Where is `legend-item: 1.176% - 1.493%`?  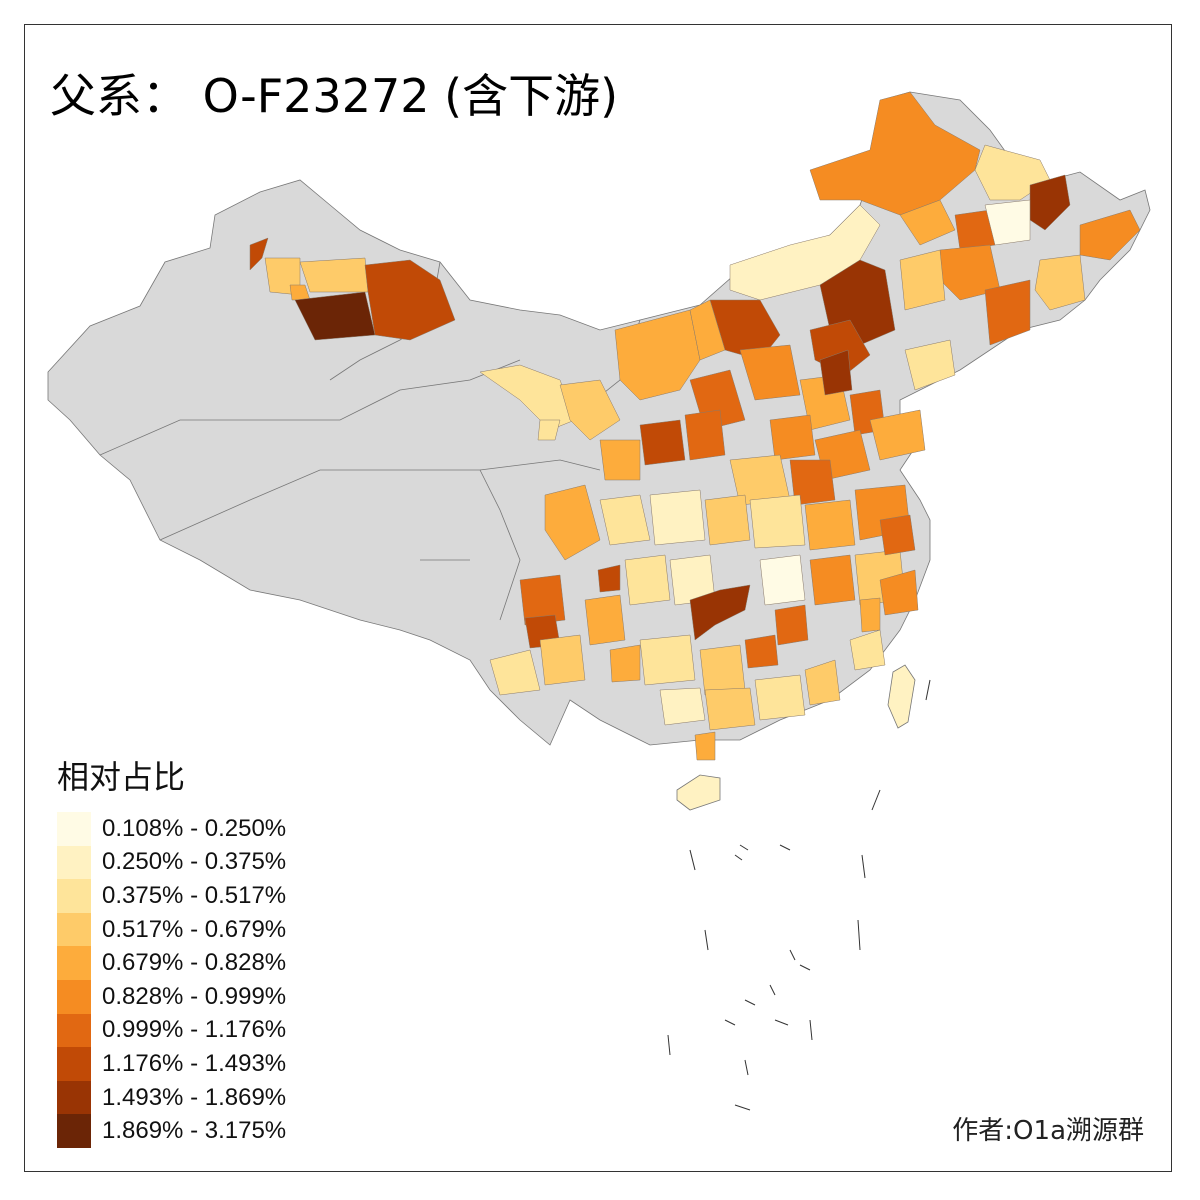
legend-item: 1.176% - 1.493% is located at coordinates (171, 1064).